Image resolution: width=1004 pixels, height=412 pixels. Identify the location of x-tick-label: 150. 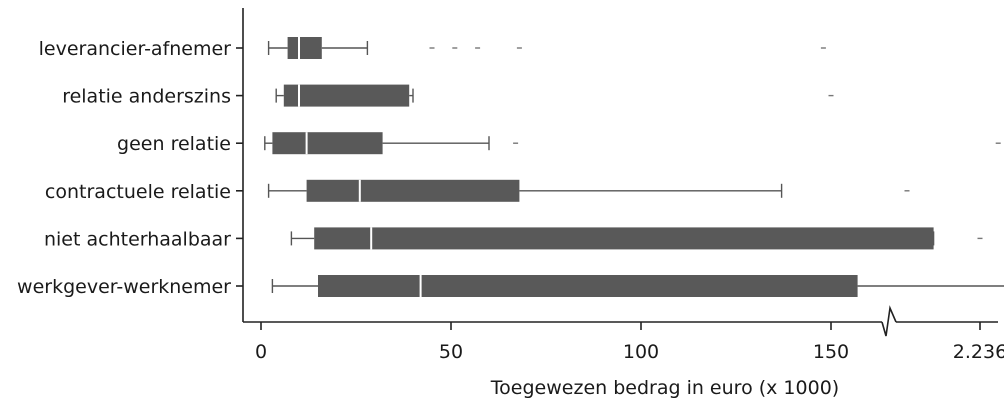
(831, 352).